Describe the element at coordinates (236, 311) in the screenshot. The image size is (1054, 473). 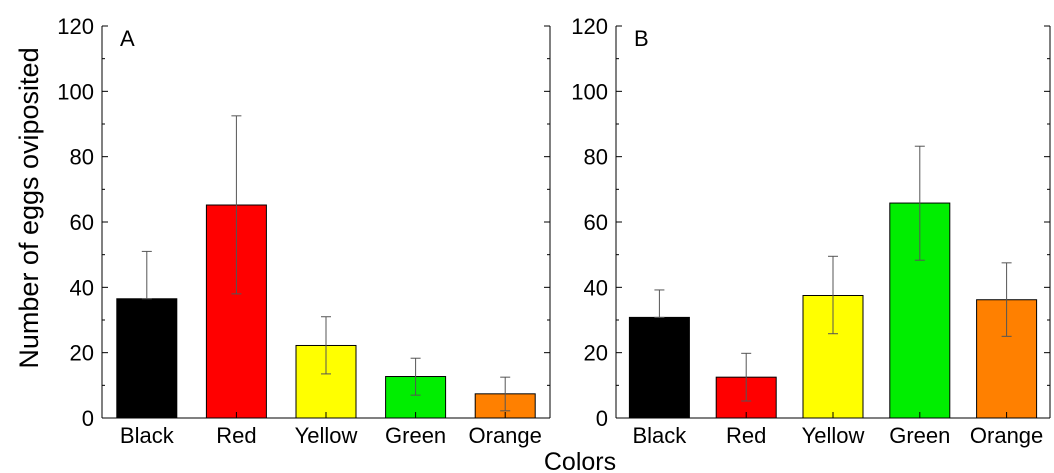
I see `bar-red` at that location.